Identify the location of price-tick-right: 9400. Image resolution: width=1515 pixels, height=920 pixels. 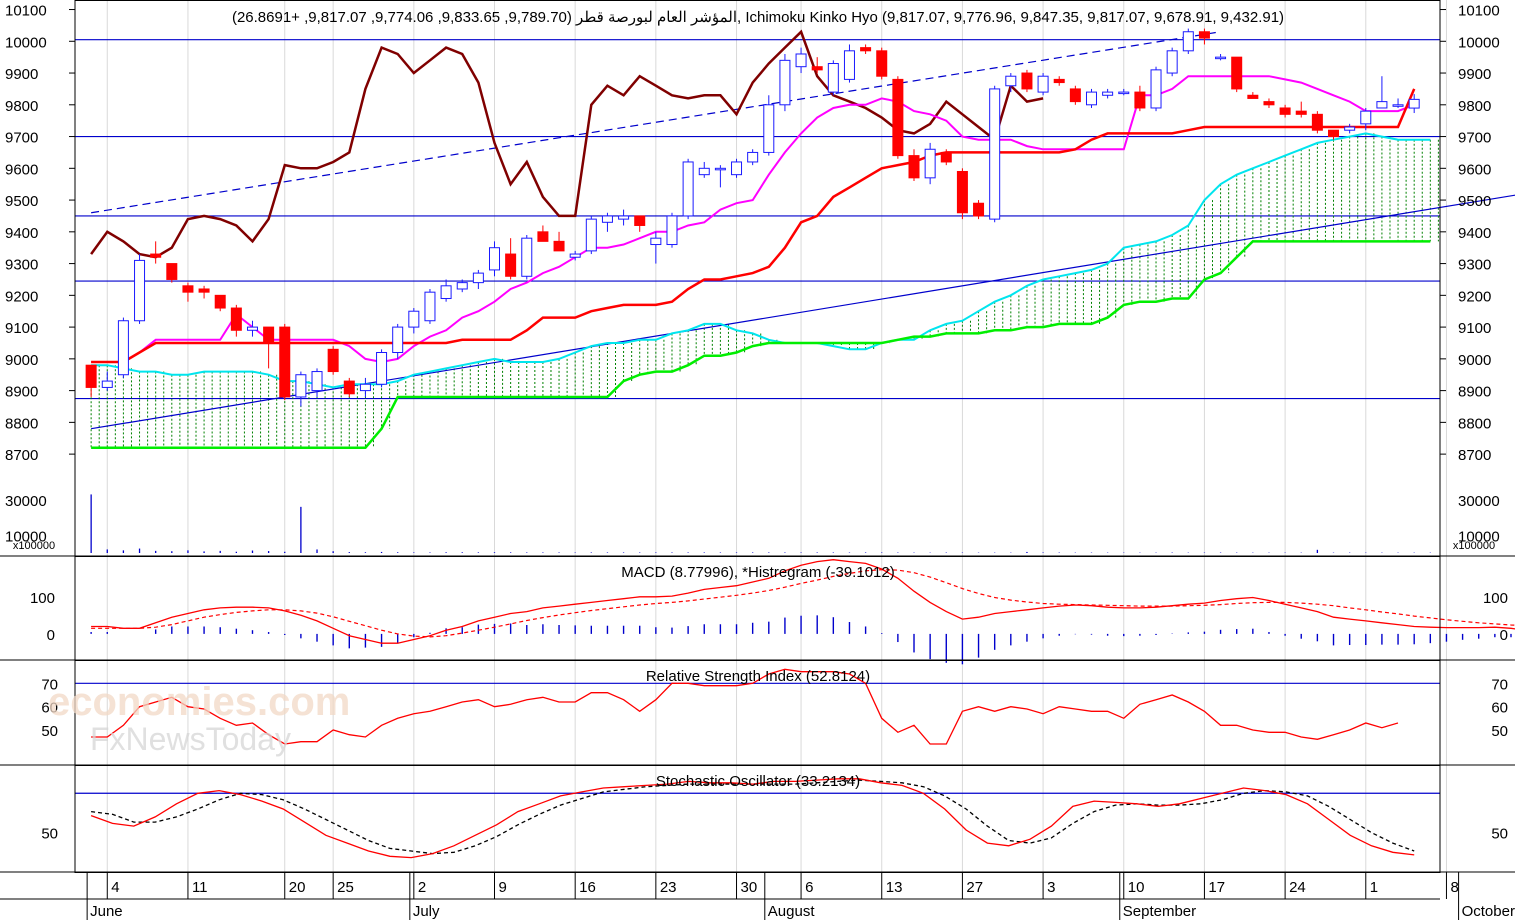
(1474, 233).